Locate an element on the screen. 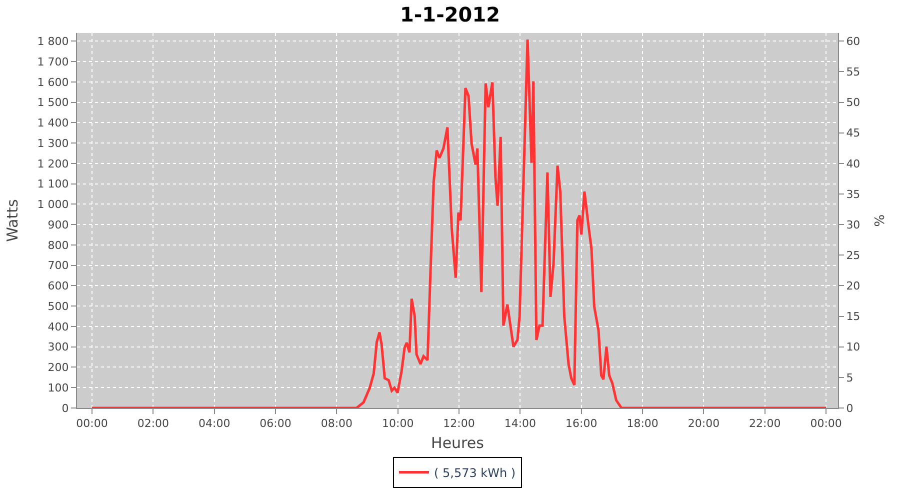  y-tick-label: 0 is located at coordinates (65, 408).